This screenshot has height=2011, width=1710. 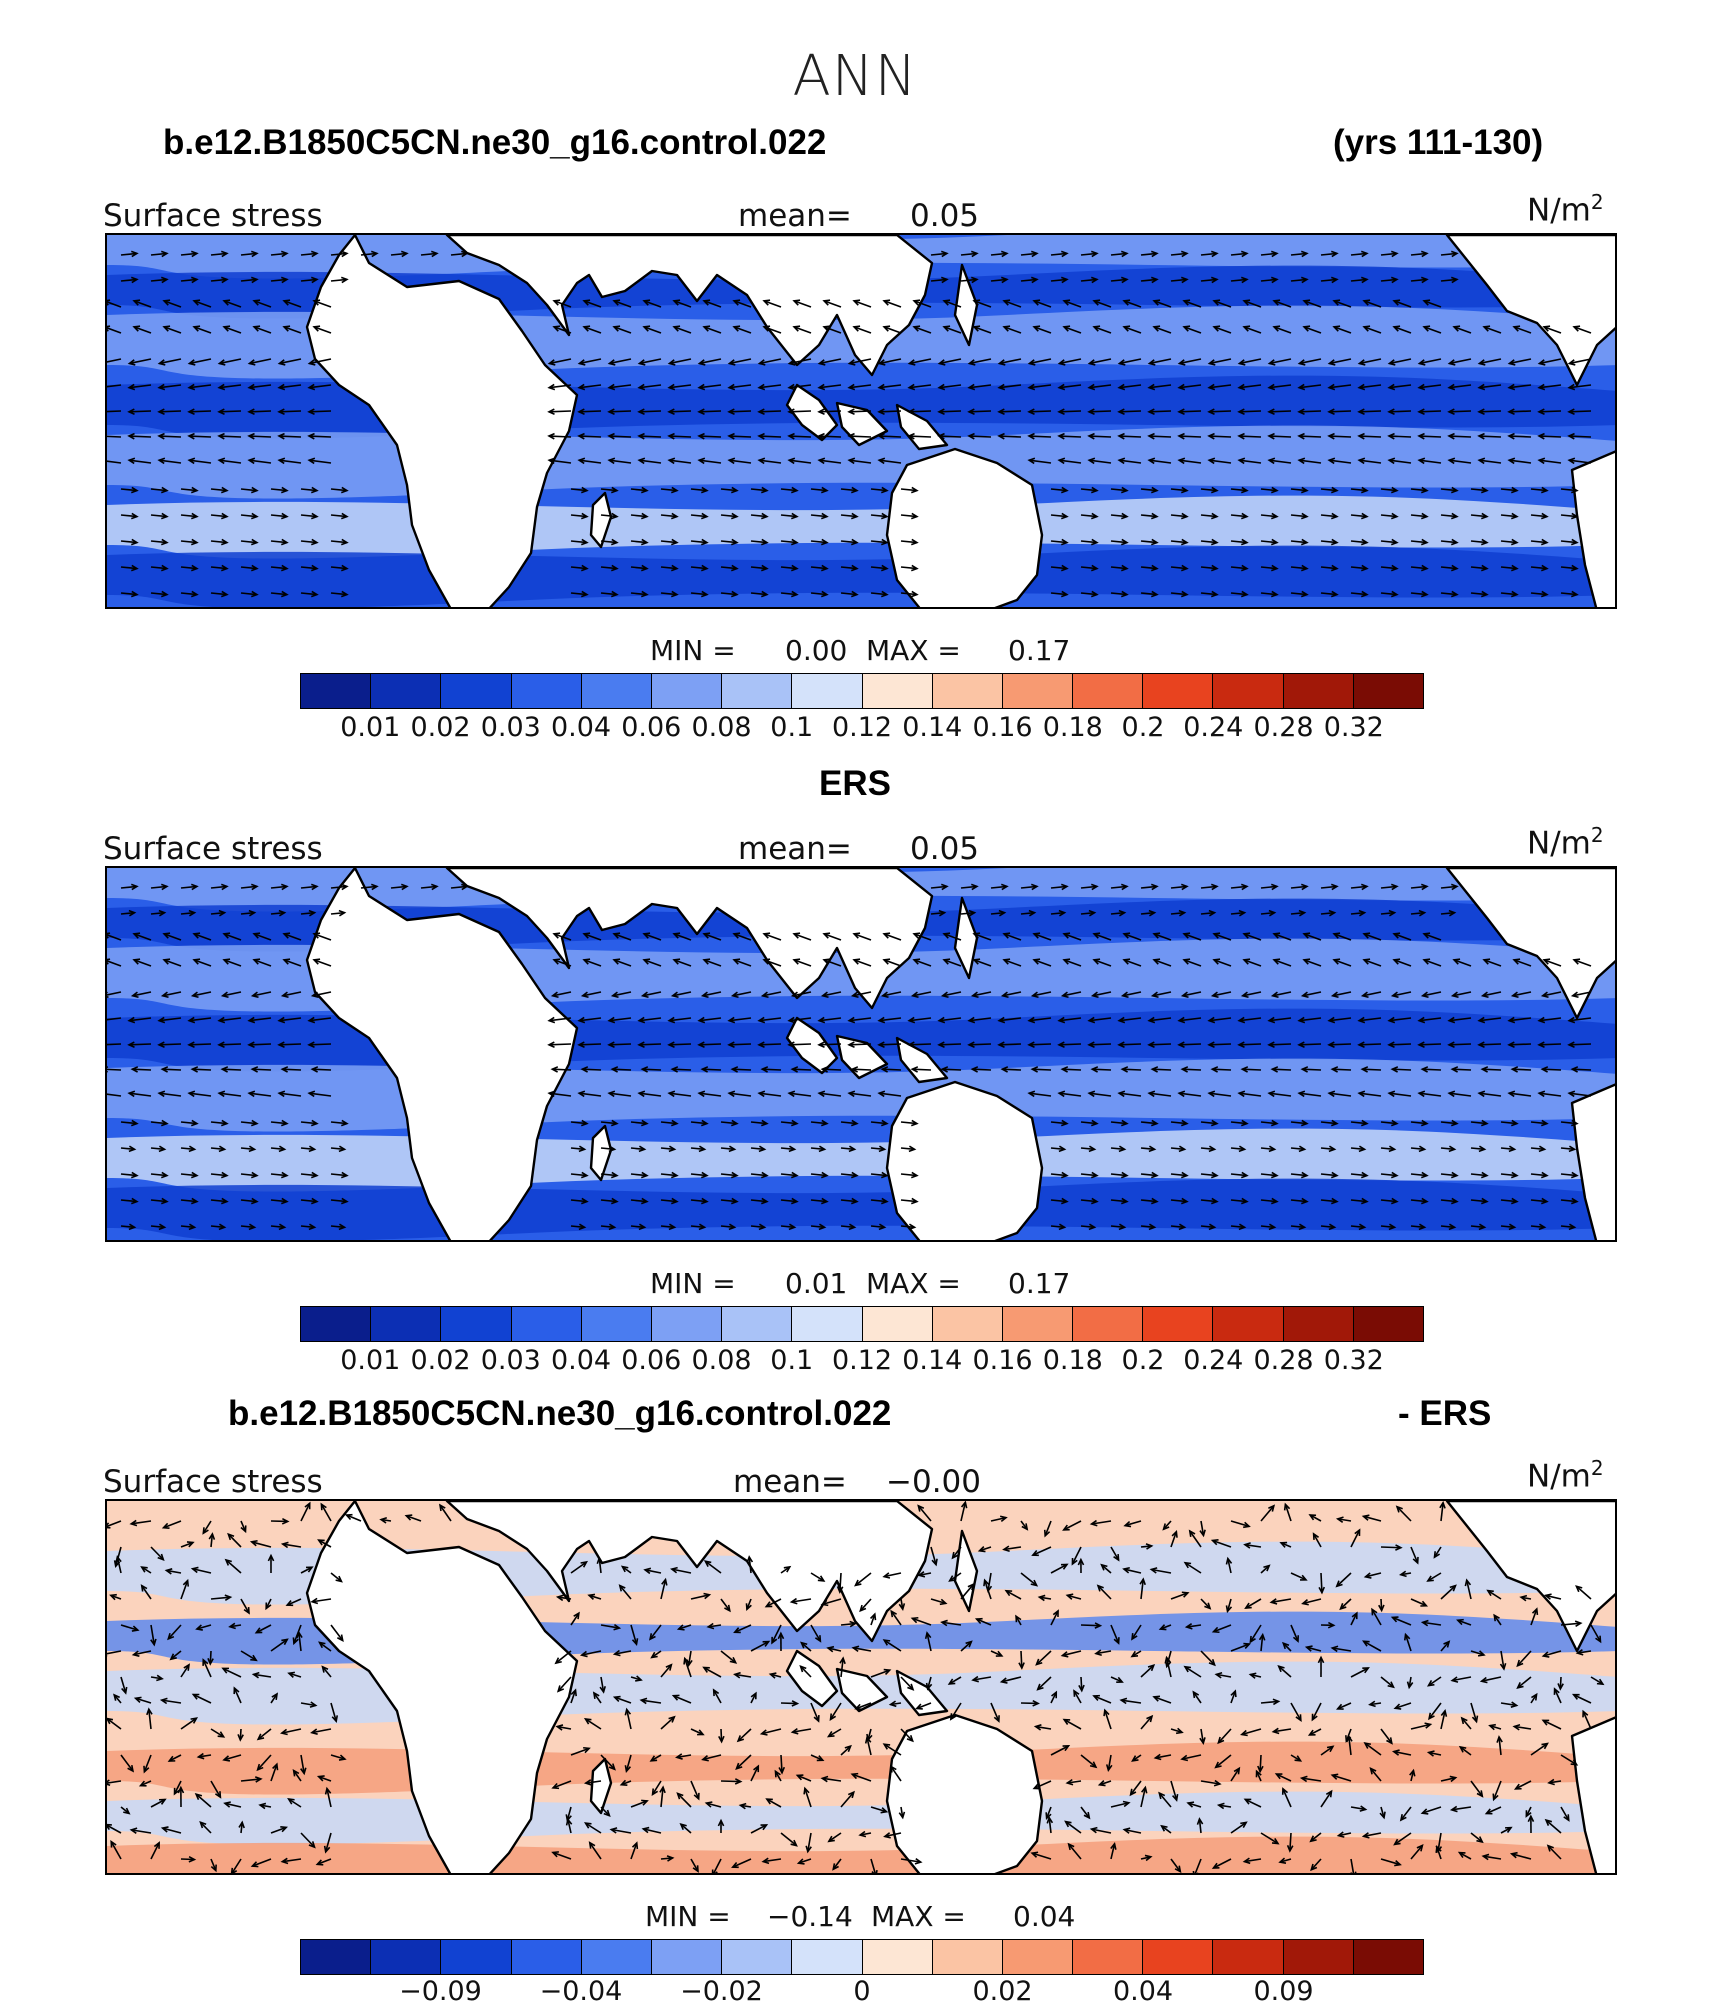 I want to click on colorbar-tick-label: 0.08, so click(x=721, y=727).